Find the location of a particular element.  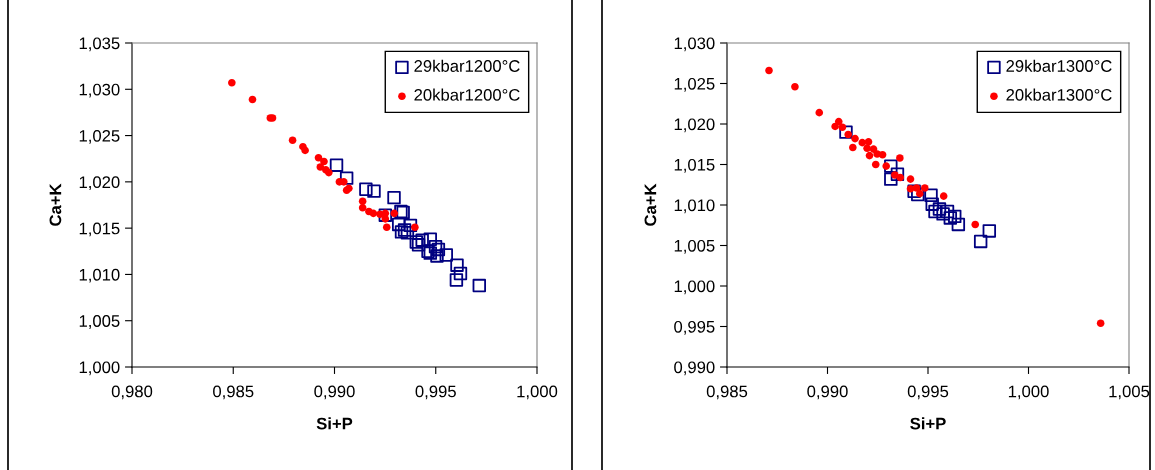

legend-label: 29kbar1300°C is located at coordinates (1059, 65).